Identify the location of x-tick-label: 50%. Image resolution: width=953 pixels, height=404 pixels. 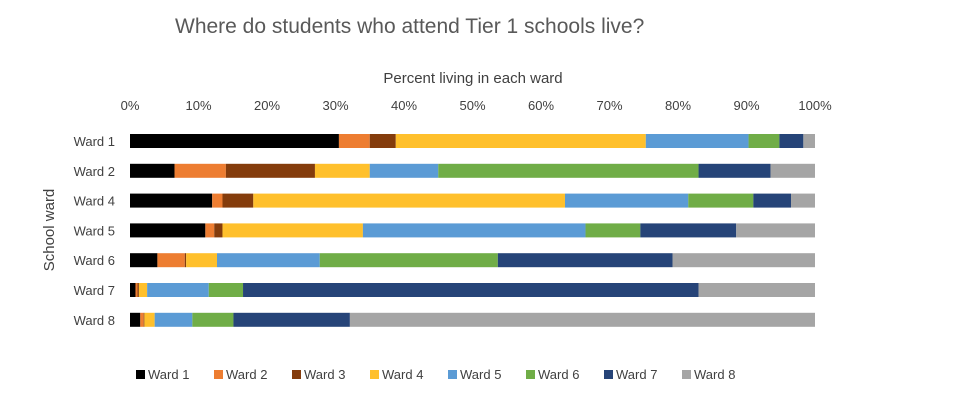
(472, 105).